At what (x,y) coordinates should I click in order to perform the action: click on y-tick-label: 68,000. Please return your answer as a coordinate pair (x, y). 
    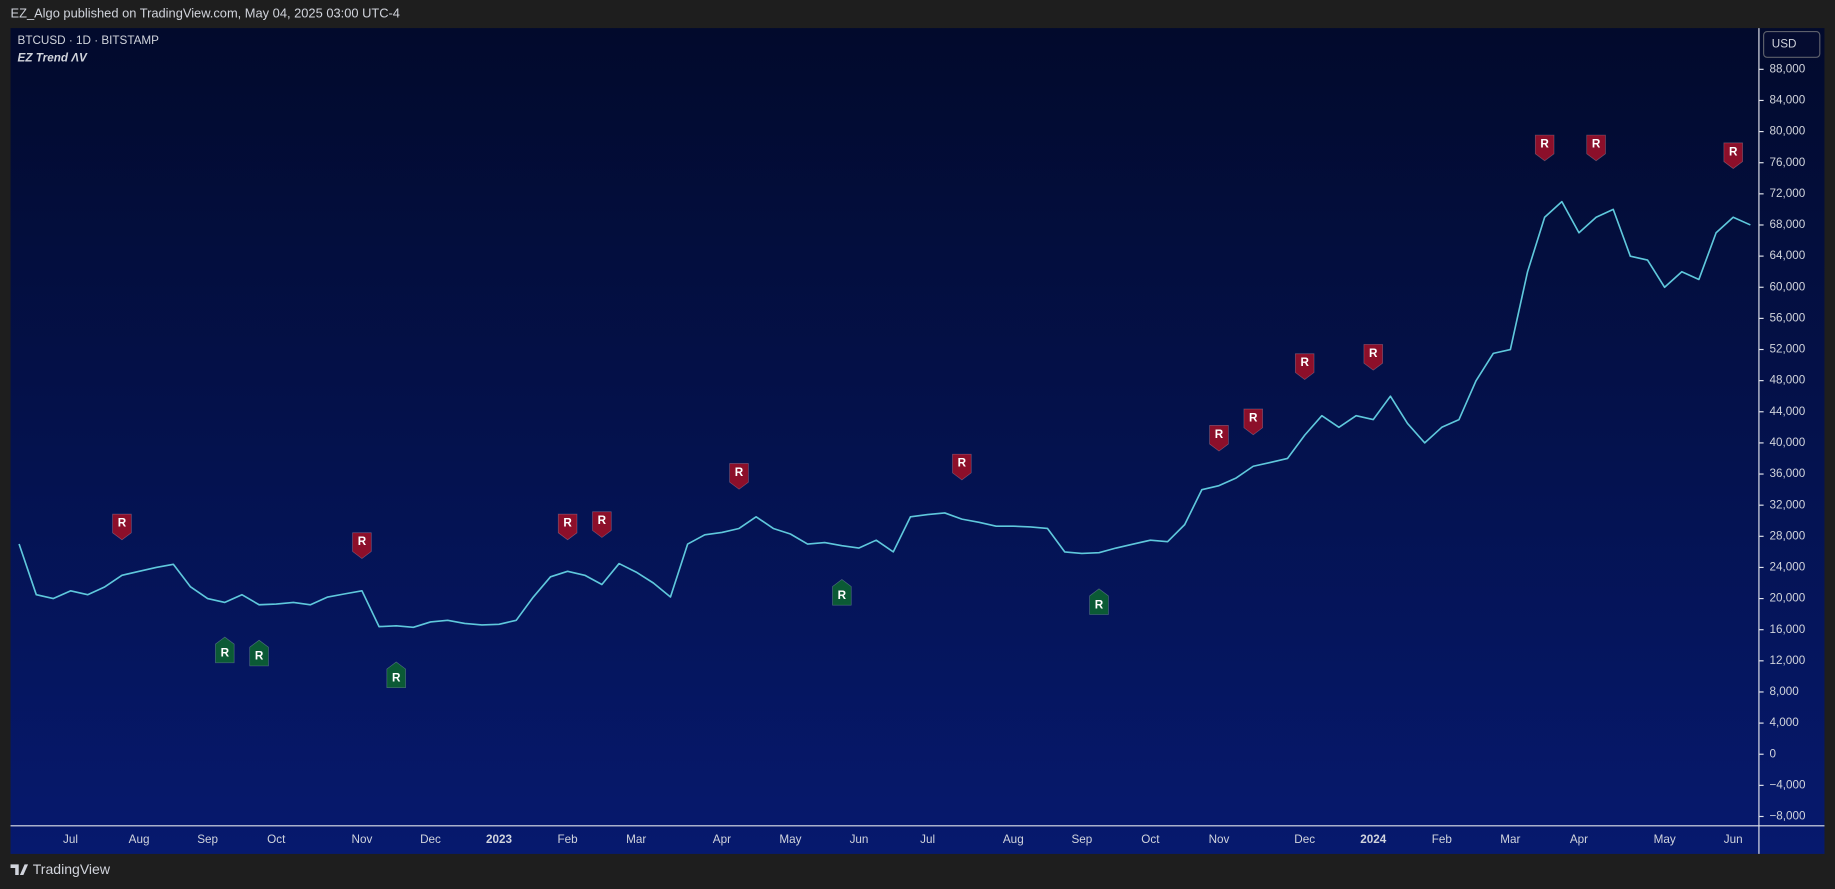
    Looking at the image, I should click on (1787, 224).